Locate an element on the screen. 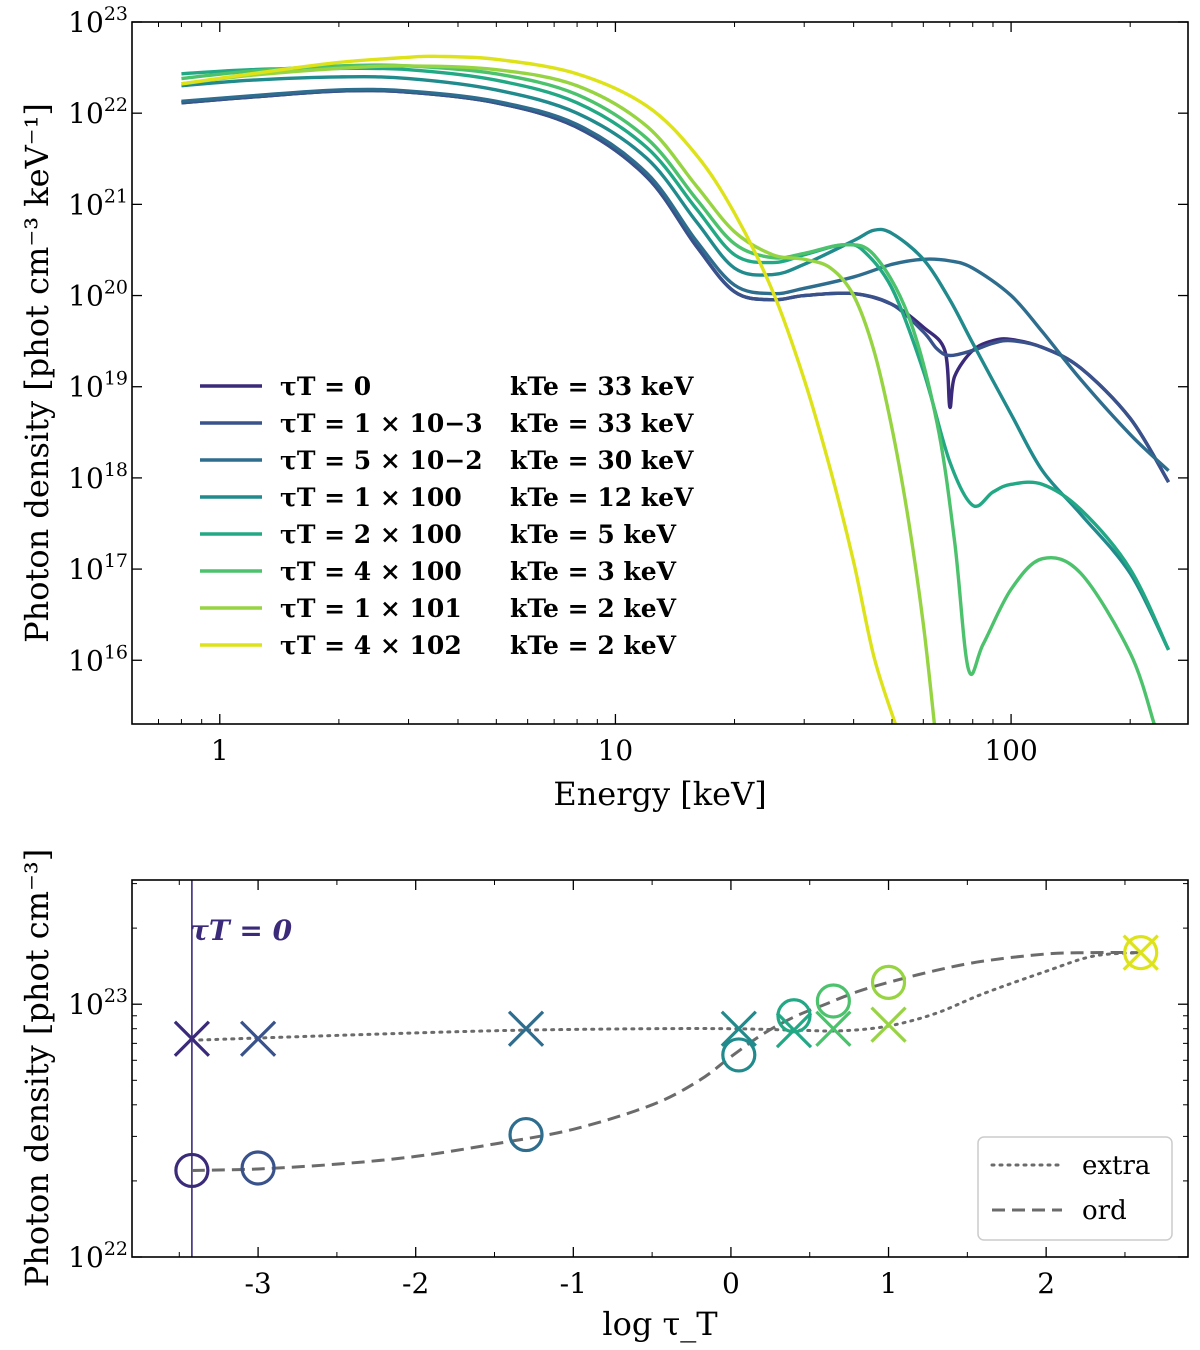  spectrum-x-axis-title: Energy [keV] is located at coordinates (659, 794).